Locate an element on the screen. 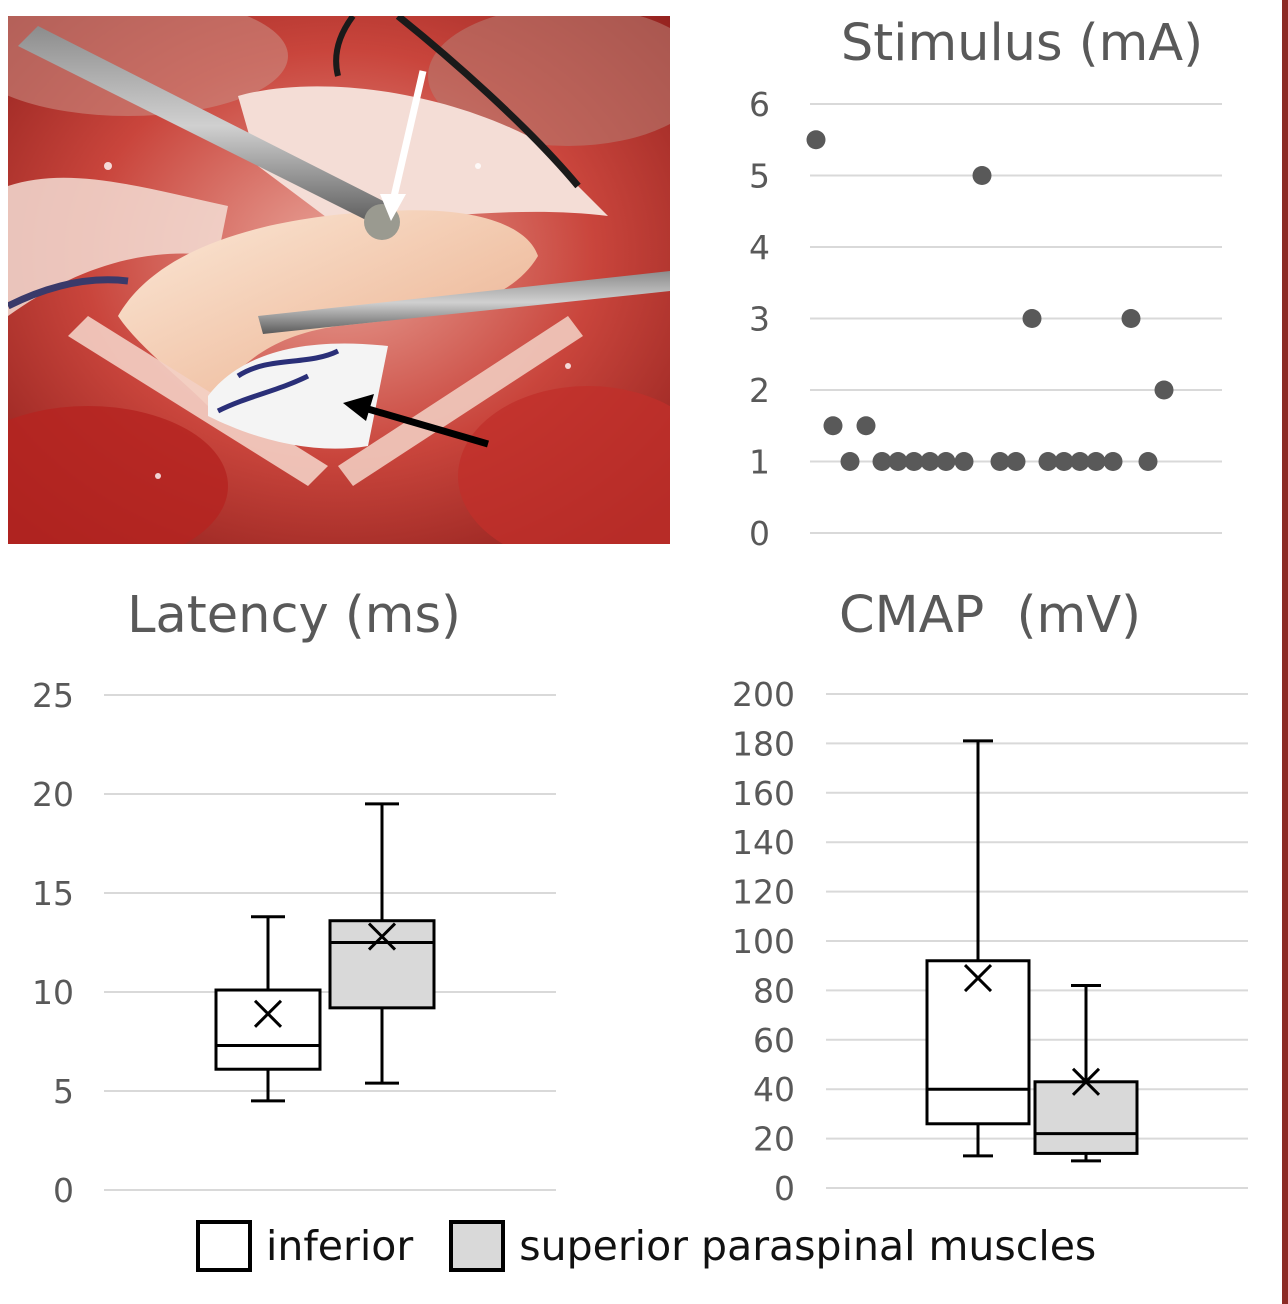 The image size is (1288, 1304). cmap-y-tick-labels: 0 20 40 60 80 100 120 140 160 180 200 is located at coordinates (763, 941).